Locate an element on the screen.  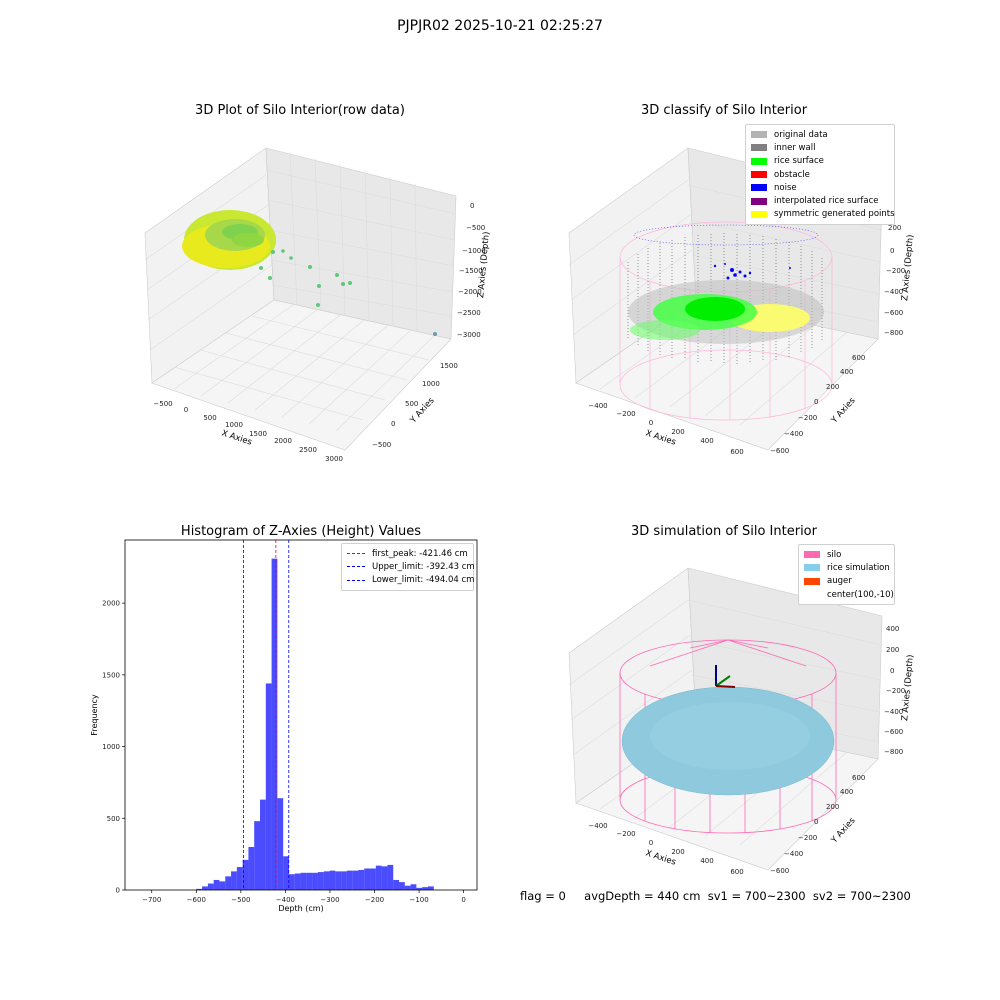
svg-text: Z Axies (Depth) is located at coordinates (908, 687).